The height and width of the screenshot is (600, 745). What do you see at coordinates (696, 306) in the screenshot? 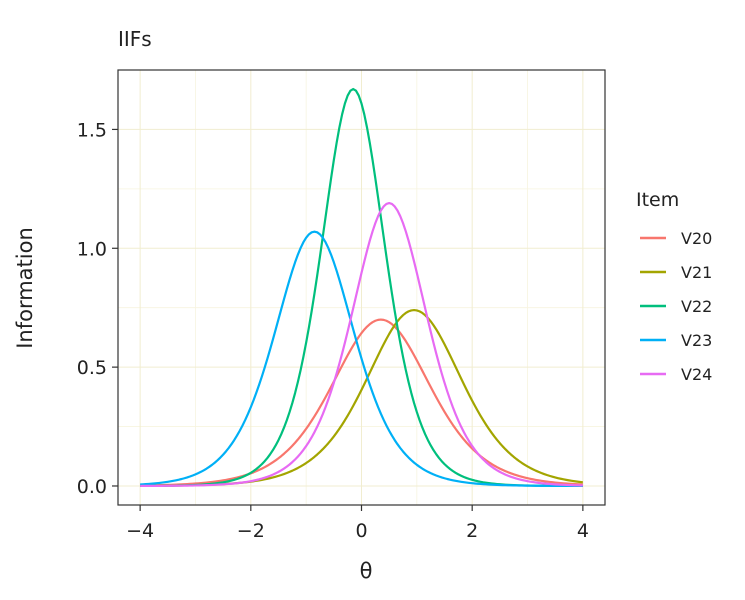
I see `legend-label-v22: V22` at bounding box center [696, 306].